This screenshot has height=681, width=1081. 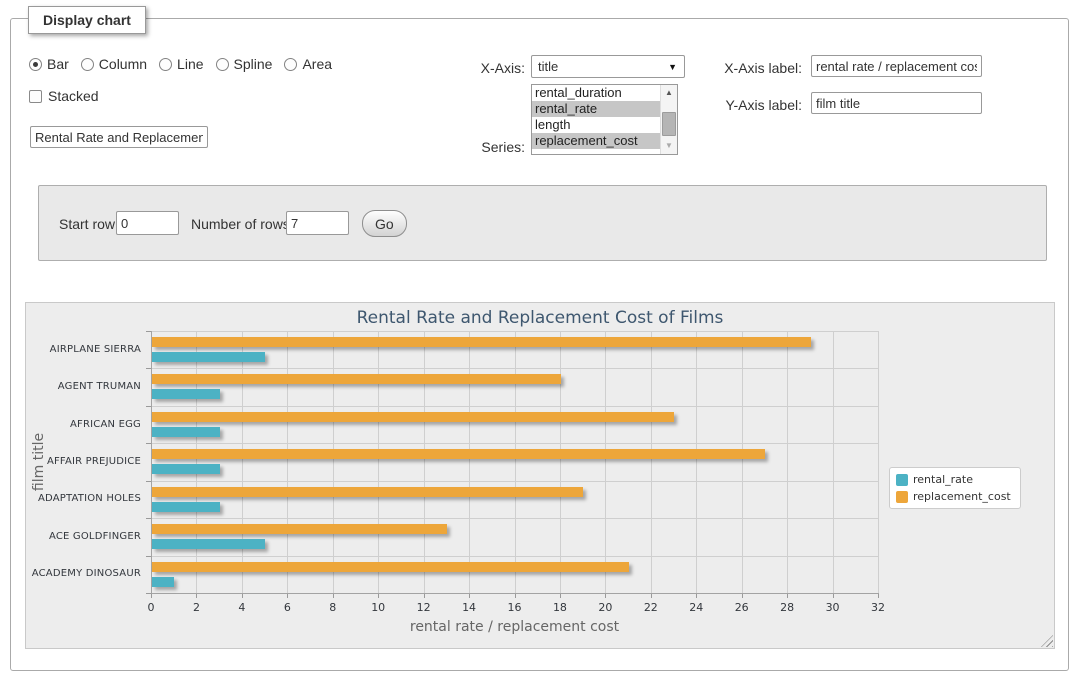 I want to click on legend-item-replacement_cost: replacement_cost, so click(x=953, y=496).